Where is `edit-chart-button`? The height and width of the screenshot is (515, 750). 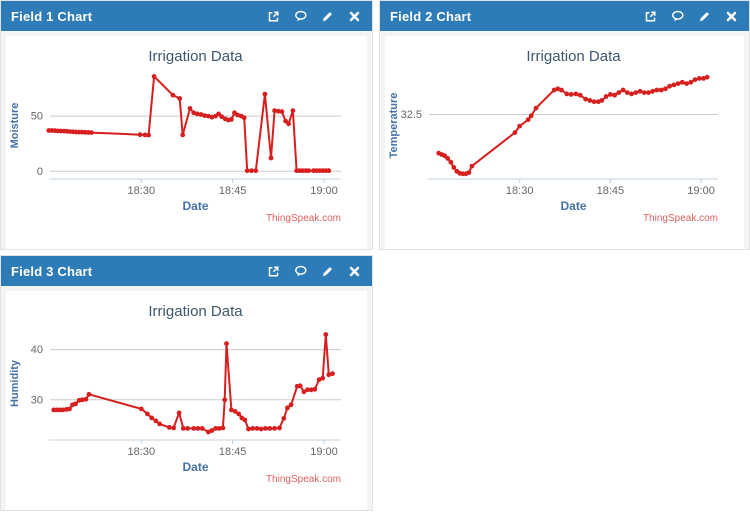
edit-chart-button is located at coordinates (327, 16).